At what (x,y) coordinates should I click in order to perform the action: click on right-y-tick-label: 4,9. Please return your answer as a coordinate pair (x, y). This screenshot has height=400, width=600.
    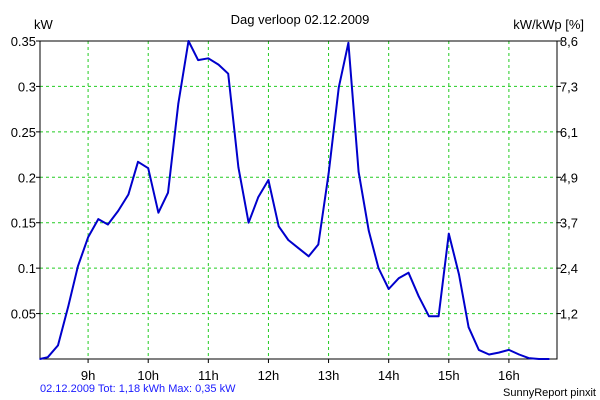
    Looking at the image, I should click on (569, 177).